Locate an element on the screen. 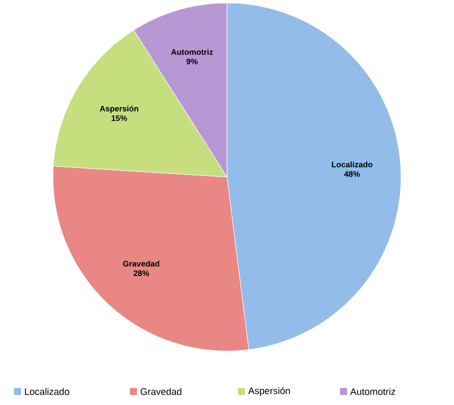  legend-label: Automotriz is located at coordinates (373, 391).